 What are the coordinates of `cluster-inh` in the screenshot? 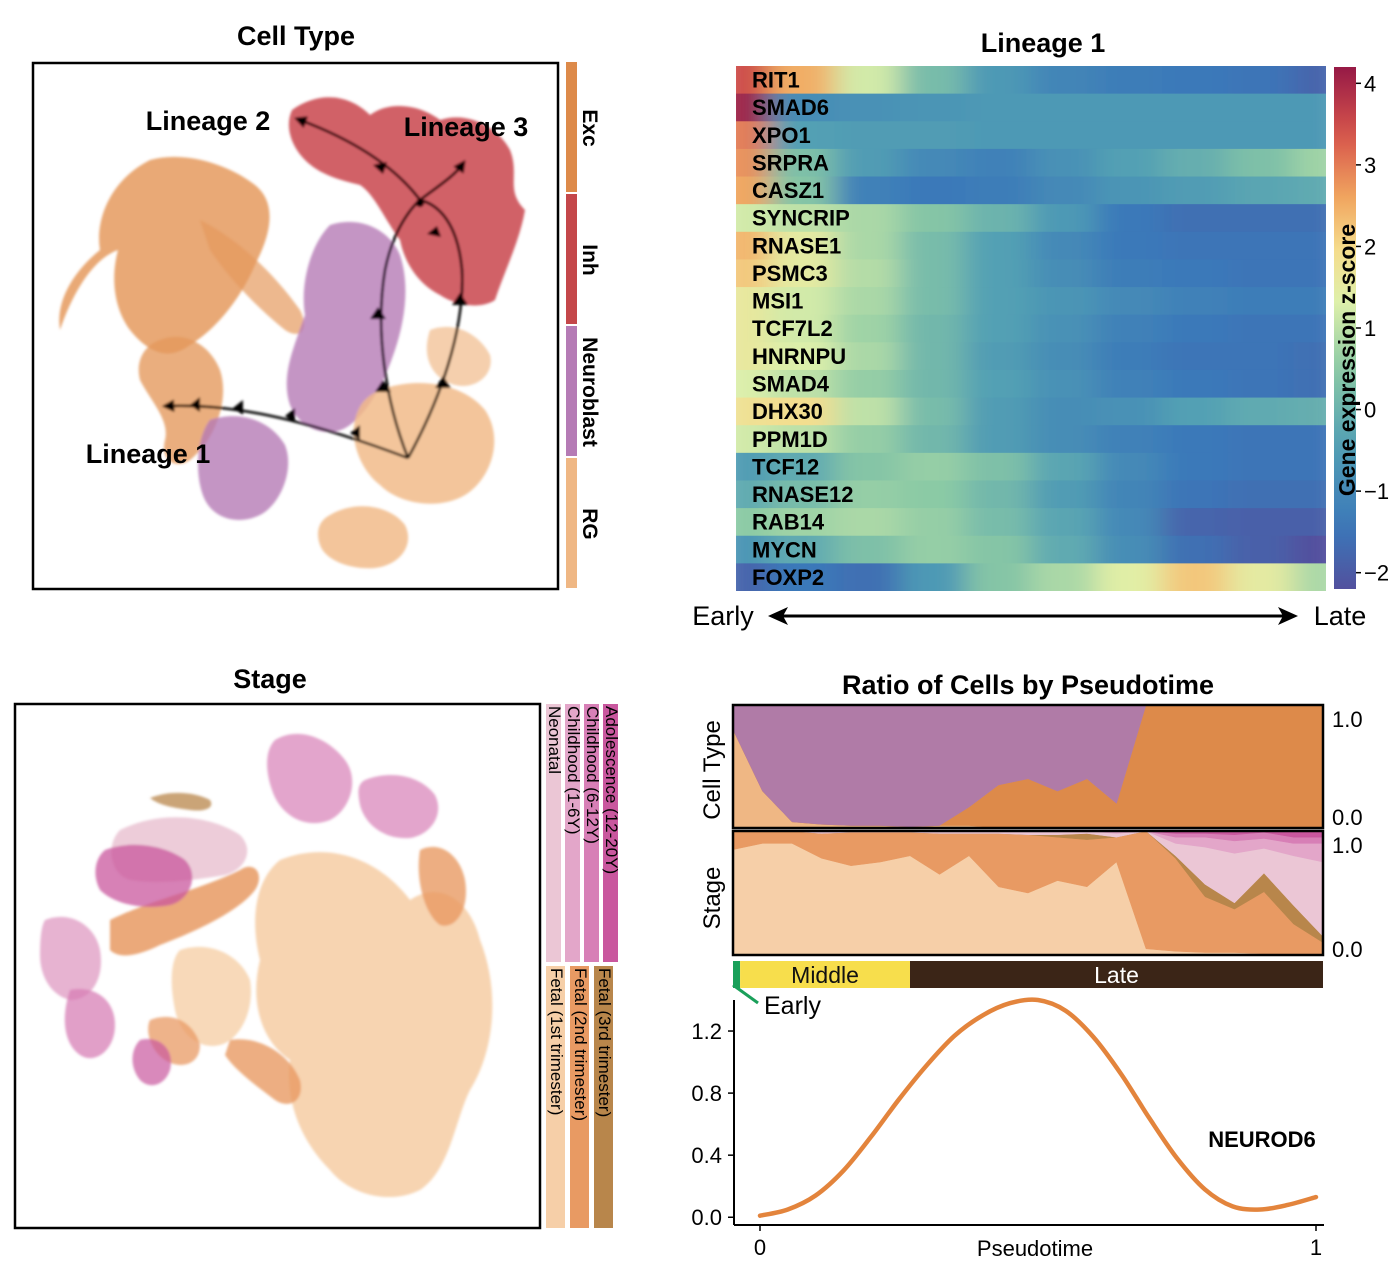 It's located at (406, 201).